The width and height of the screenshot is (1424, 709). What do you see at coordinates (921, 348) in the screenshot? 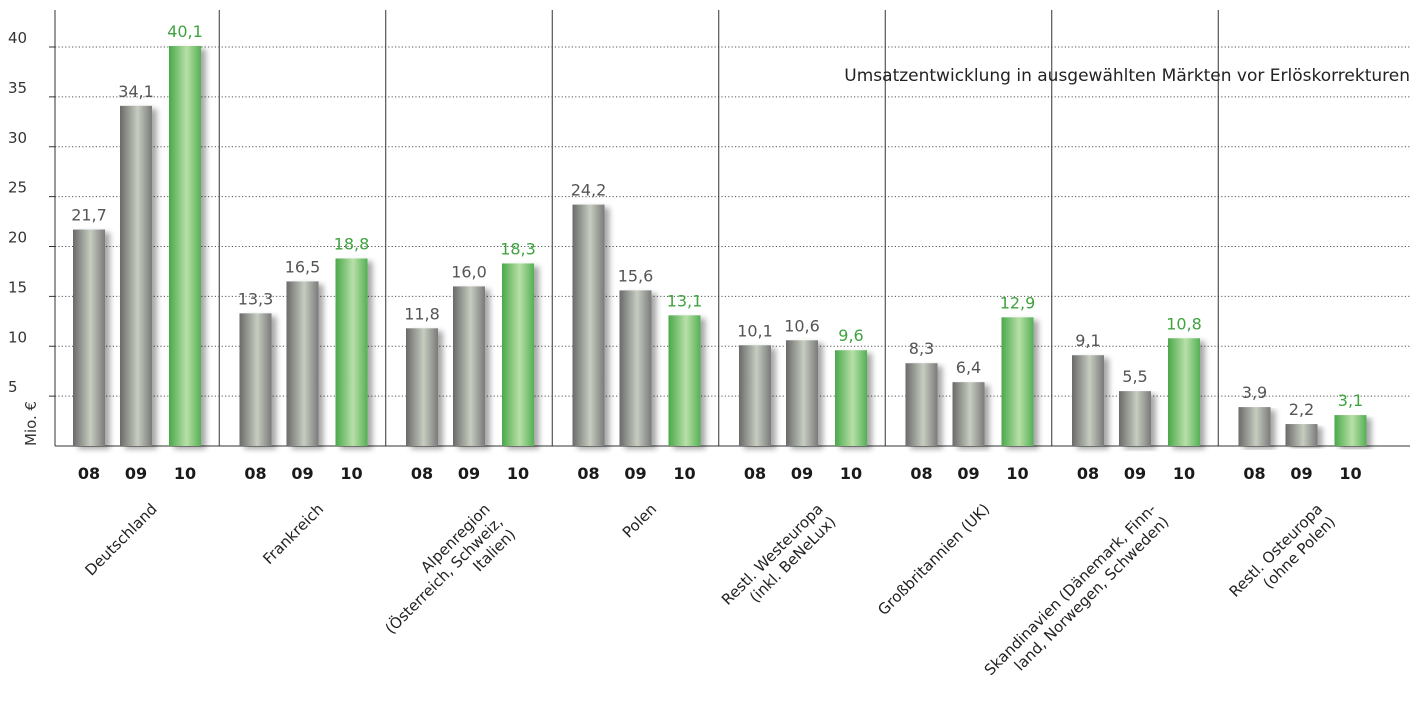
I see `data-label: 8,3` at bounding box center [921, 348].